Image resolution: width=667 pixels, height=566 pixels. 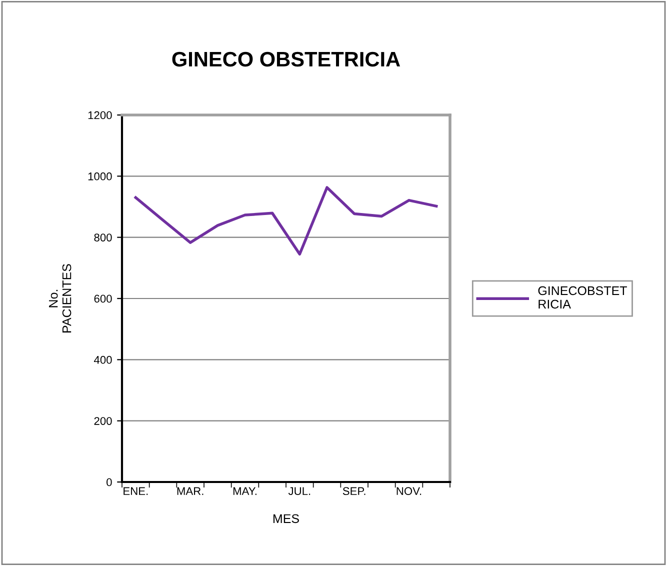 I want to click on x-axis-title: MES, so click(x=286, y=519).